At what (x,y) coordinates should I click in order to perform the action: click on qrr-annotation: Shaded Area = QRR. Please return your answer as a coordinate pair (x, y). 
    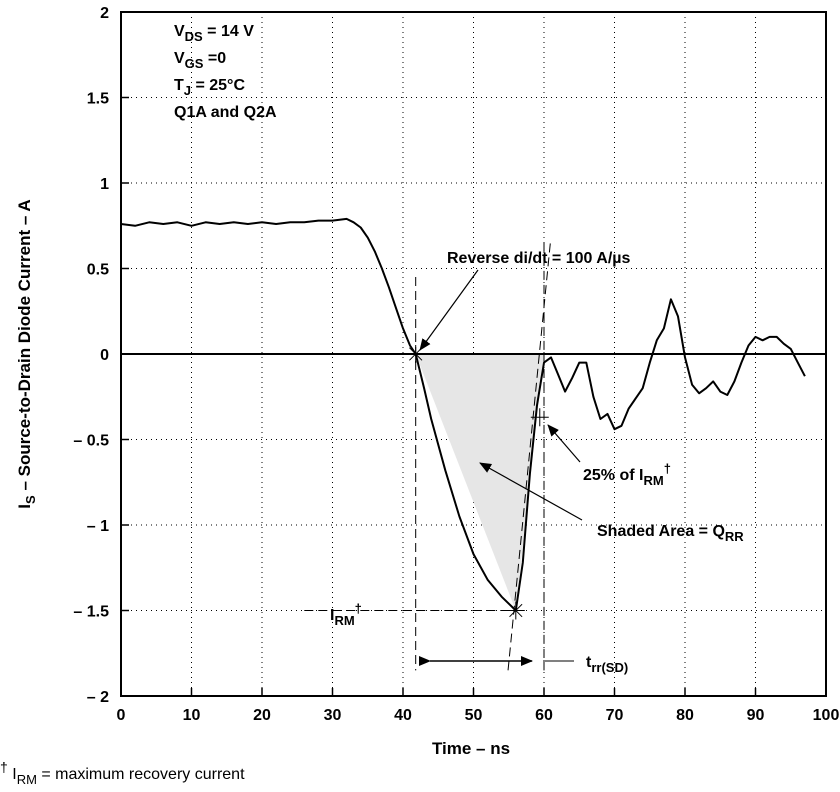
    Looking at the image, I should click on (670, 533).